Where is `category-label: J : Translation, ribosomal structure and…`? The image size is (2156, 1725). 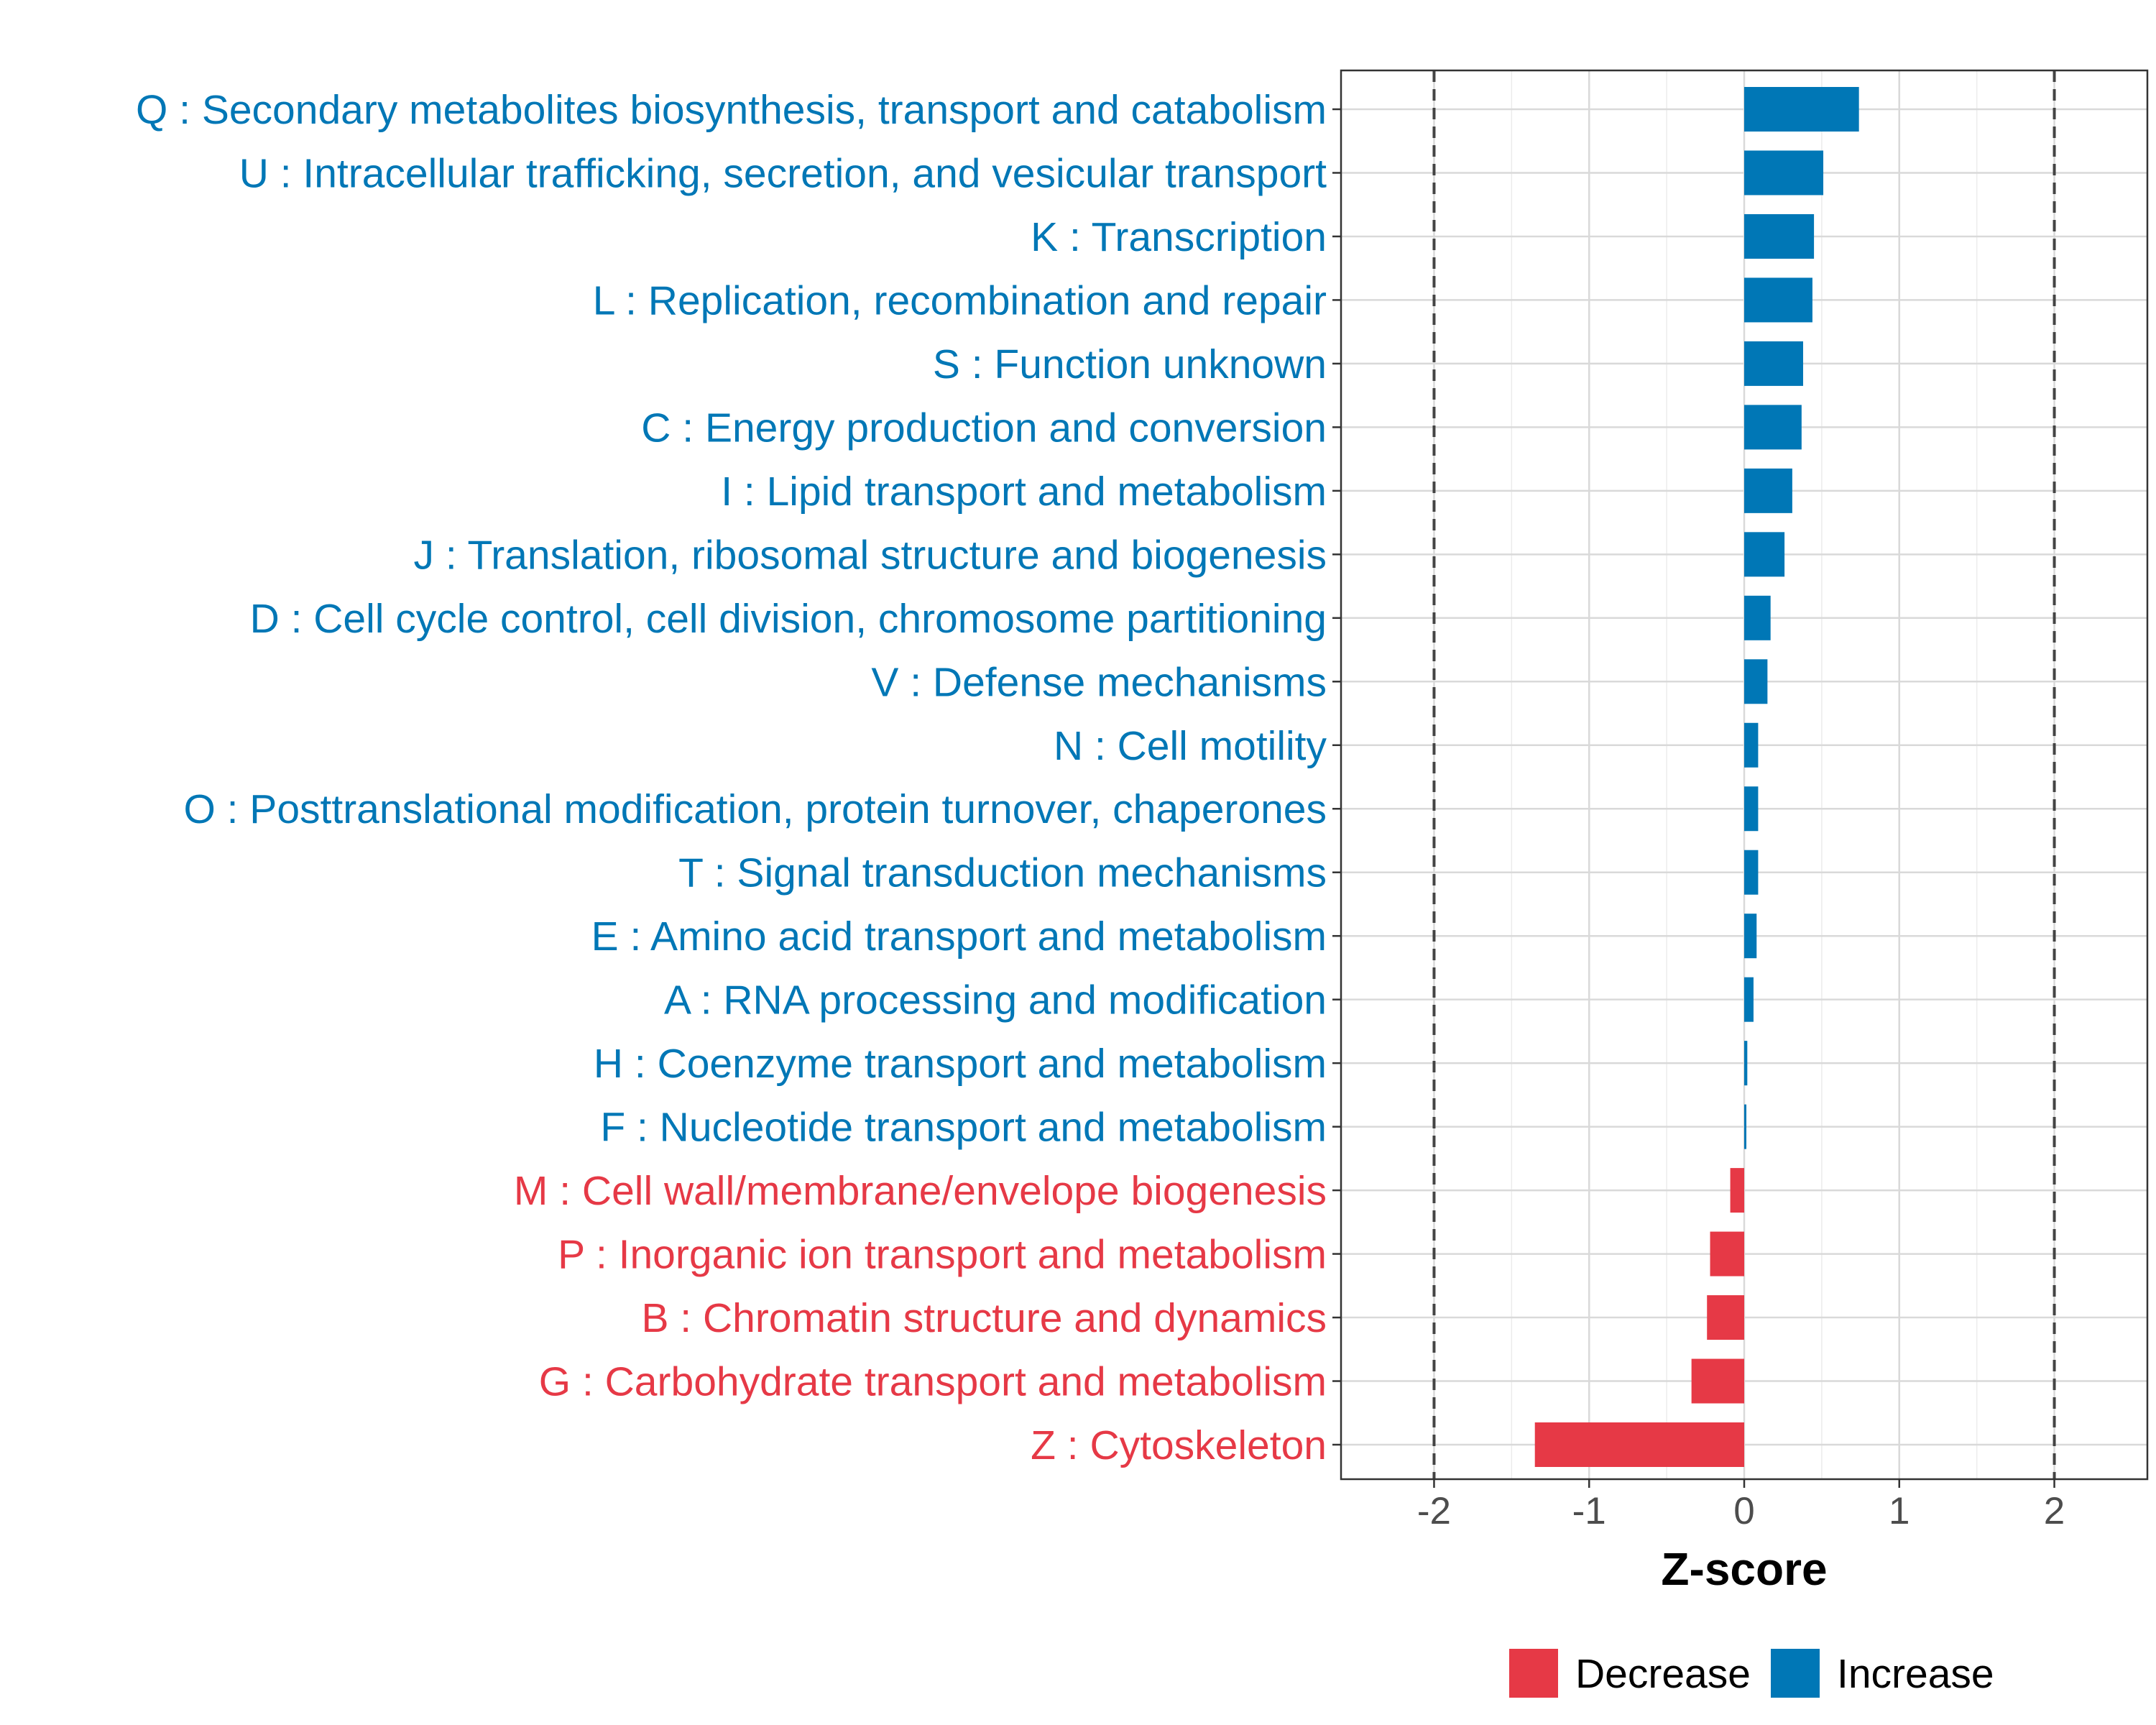 category-label: J : Translation, ribosomal structure and… is located at coordinates (871, 555).